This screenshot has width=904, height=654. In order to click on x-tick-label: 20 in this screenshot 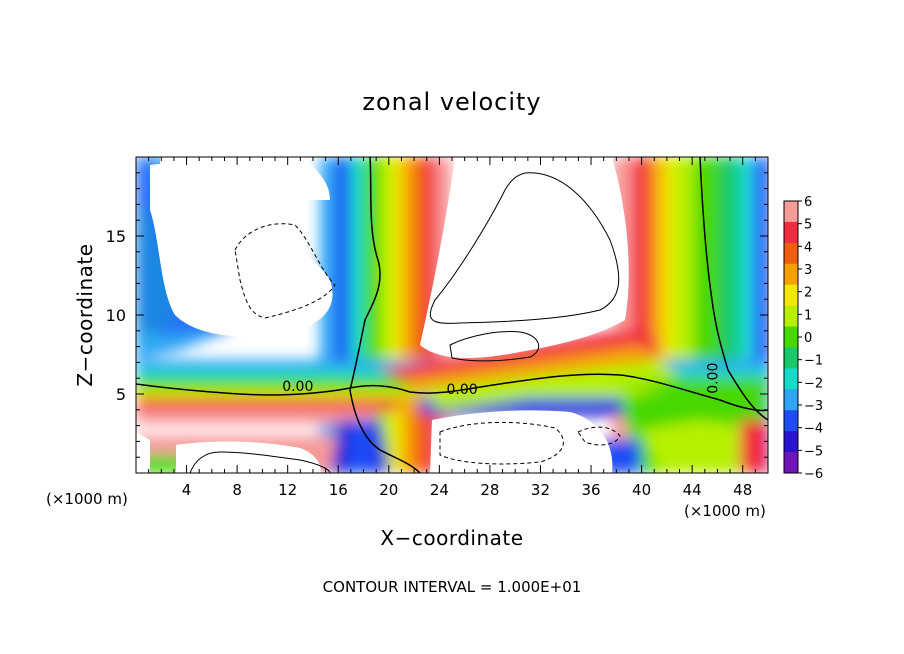, I will do `click(388, 490)`.